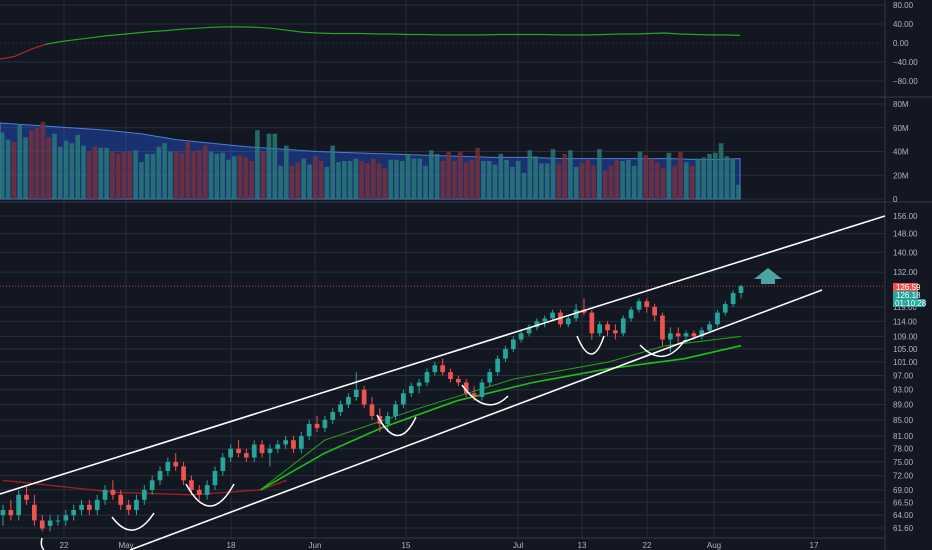 The image size is (932, 550). Describe the element at coordinates (905, 307) in the screenshot. I see `price-tick-label: 119.00` at that location.